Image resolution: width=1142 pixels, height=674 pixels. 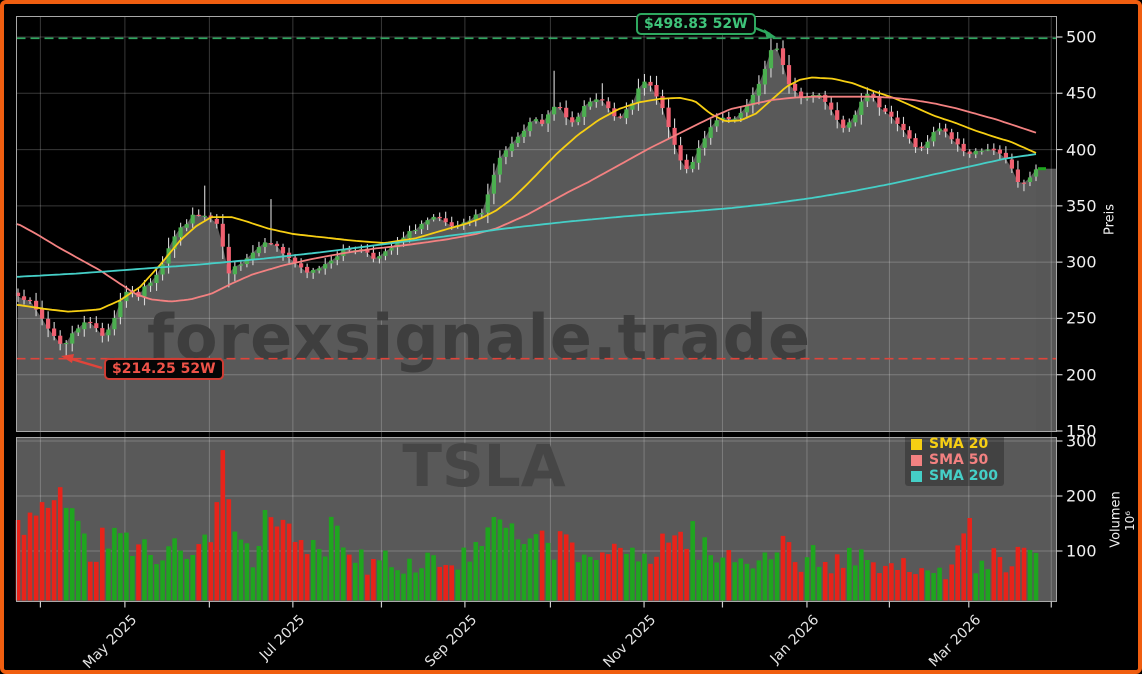 I want to click on 52w-high-label: $498.83 52W, so click(x=696, y=24).